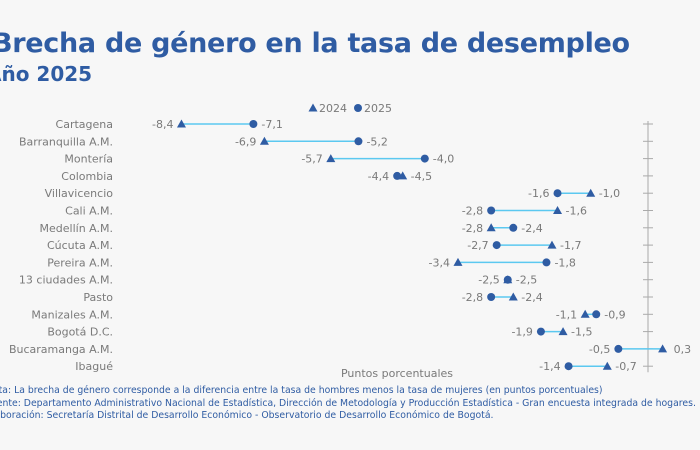  What do you see at coordinates (76, 228) in the screenshot?
I see `category-label: Medellín A.M.` at bounding box center [76, 228].